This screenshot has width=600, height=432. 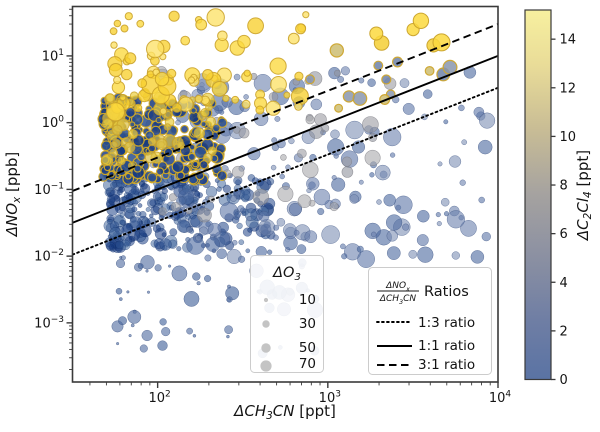 I want to click on tick-label: 10⁻¹, so click(x=49, y=189).